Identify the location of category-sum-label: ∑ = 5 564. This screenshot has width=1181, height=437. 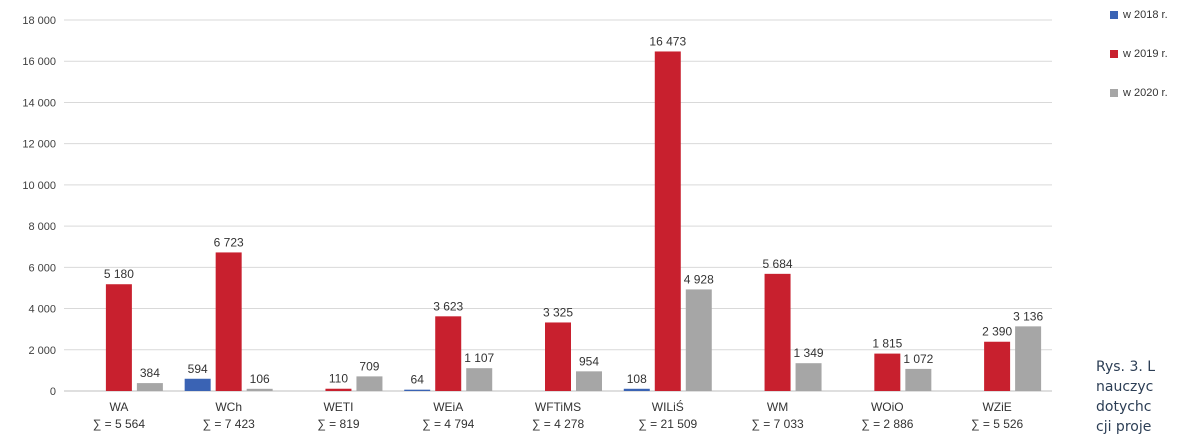
(119, 424).